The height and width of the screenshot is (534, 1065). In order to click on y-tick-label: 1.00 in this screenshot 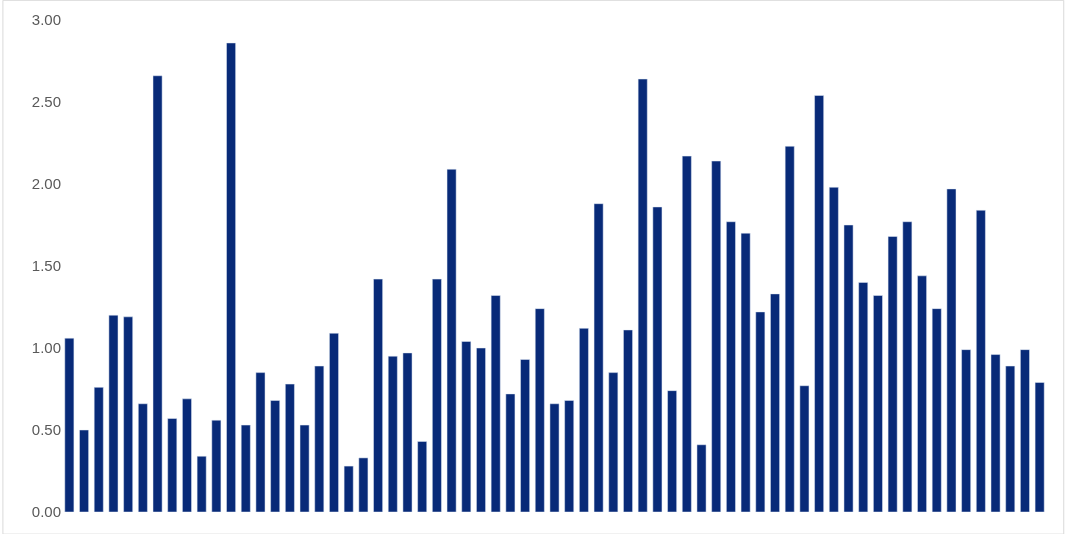, I will do `click(46, 348)`.